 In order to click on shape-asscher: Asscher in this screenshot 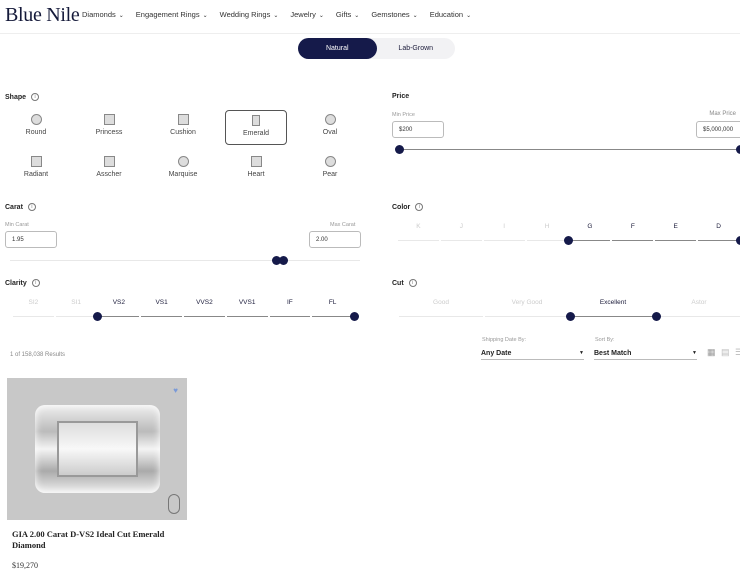, I will do `click(109, 169)`.